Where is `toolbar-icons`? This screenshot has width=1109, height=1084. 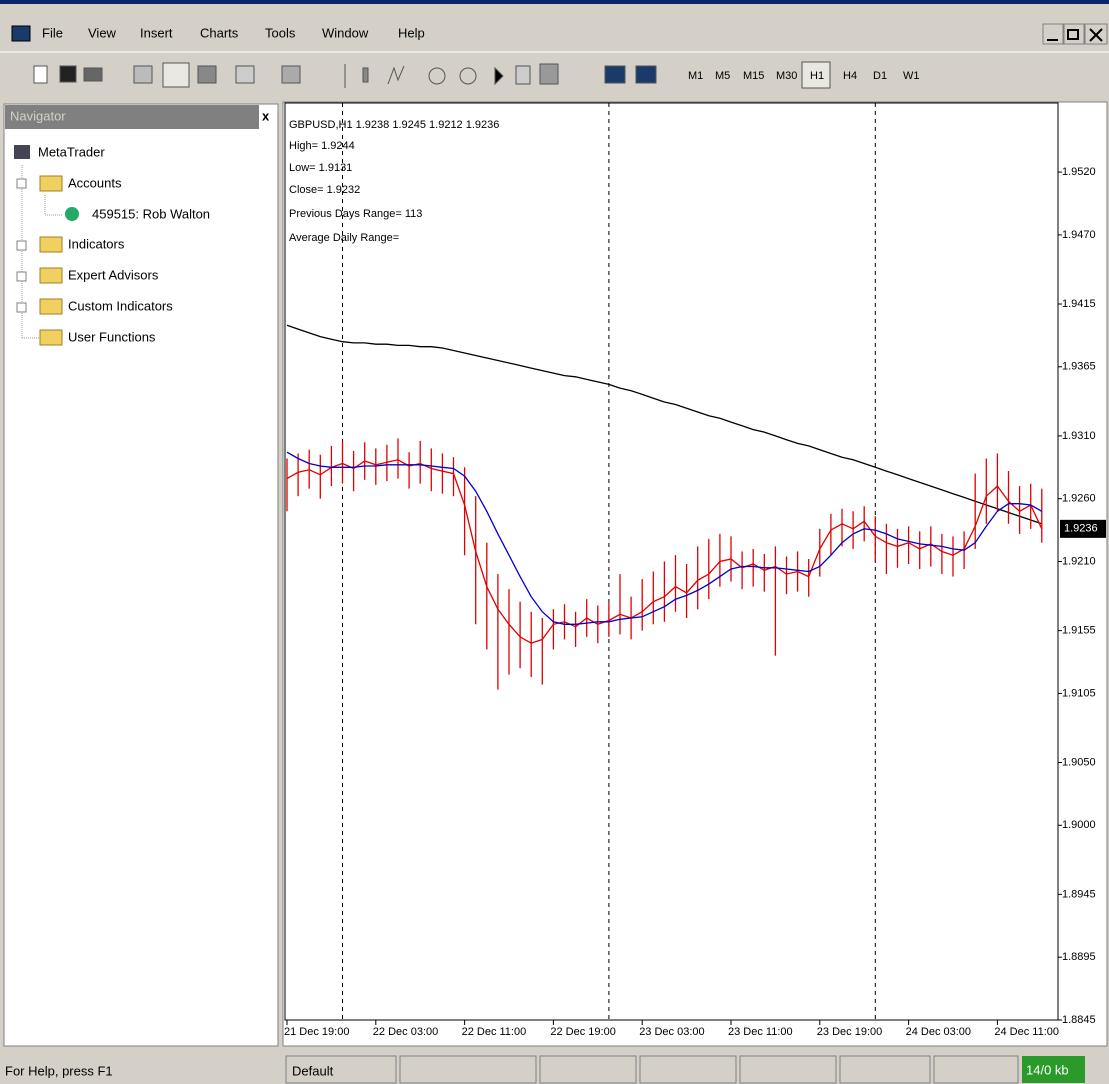
toolbar-icons is located at coordinates (432, 75).